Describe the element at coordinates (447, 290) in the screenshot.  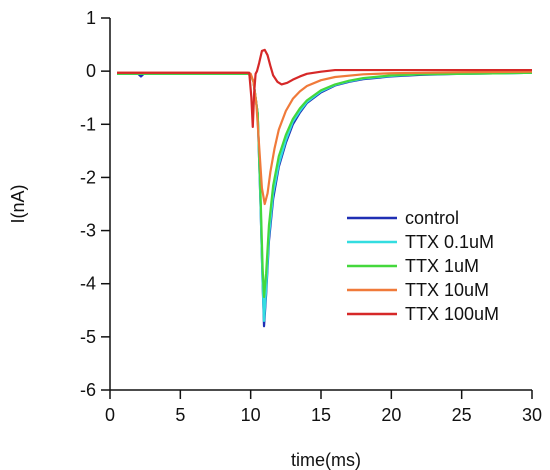
I see `legend-label: TTX 10uM` at that location.